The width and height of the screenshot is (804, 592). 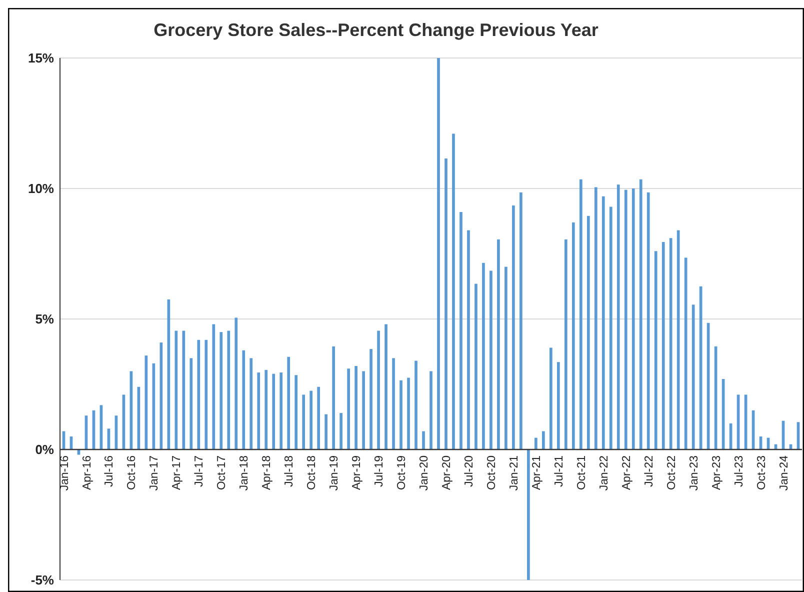 I want to click on x-tick-label: Apr-23, so click(x=716, y=473).